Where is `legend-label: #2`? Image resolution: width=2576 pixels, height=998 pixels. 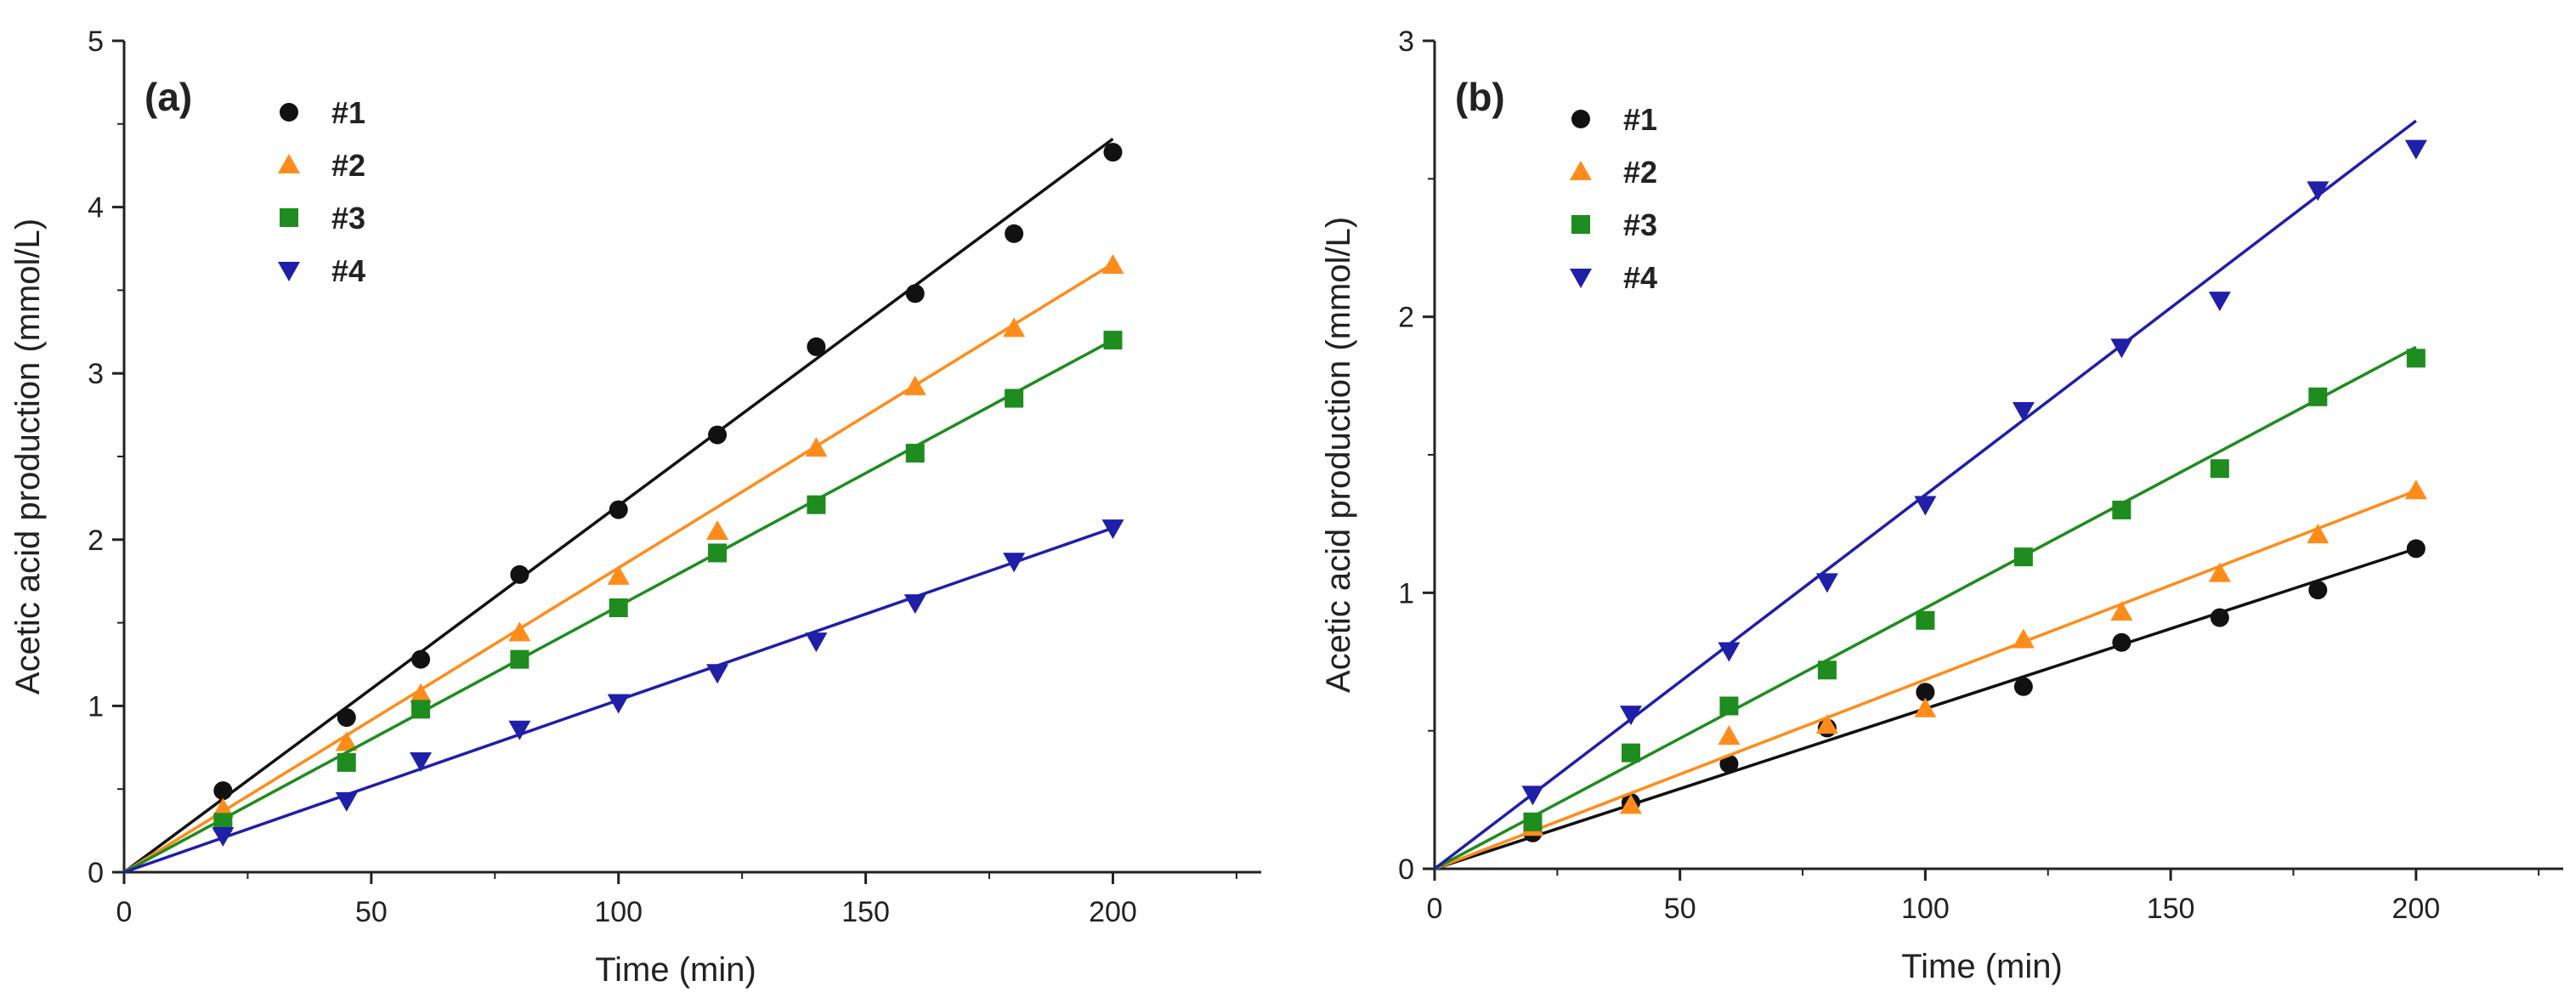
legend-label: #2 is located at coordinates (348, 165).